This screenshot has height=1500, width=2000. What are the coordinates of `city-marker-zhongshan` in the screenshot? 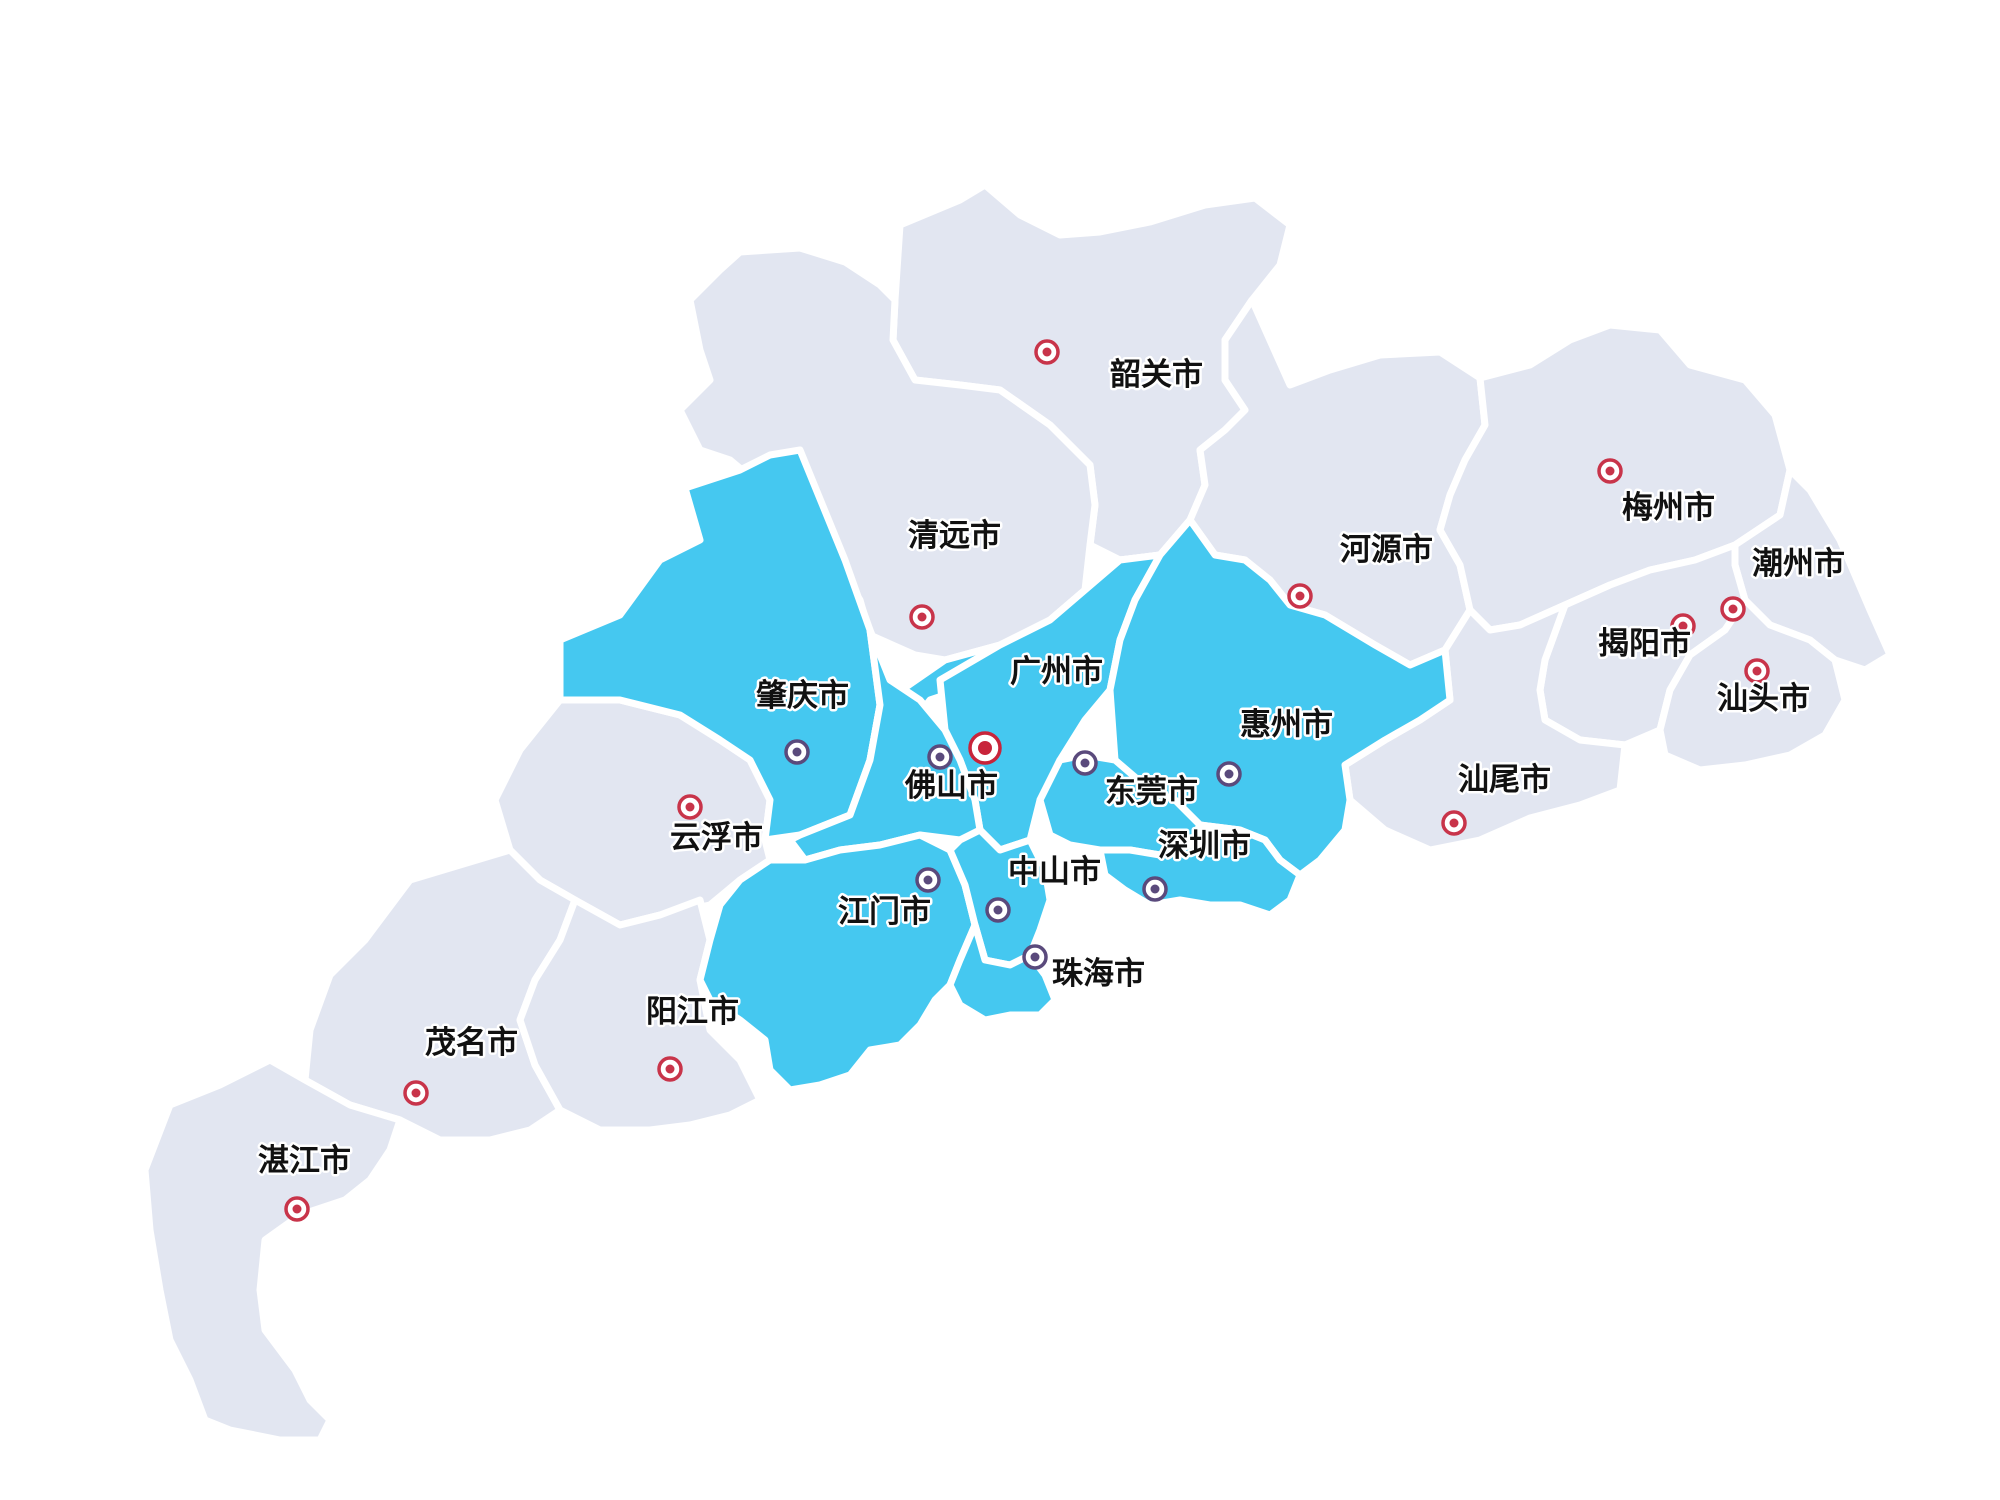 It's located at (998, 910).